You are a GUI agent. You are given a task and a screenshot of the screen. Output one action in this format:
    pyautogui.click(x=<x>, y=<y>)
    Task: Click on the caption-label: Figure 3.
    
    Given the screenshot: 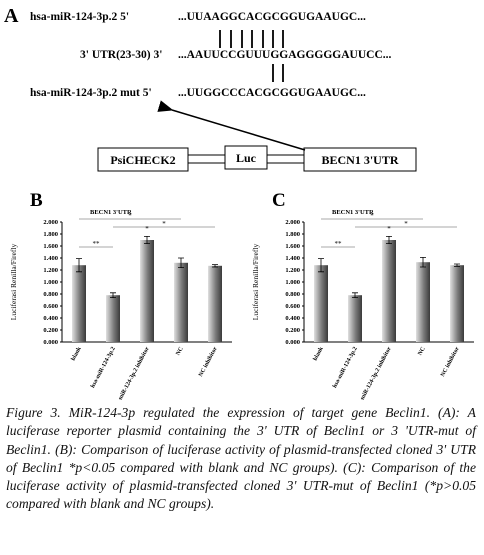 What is the action you would take?
    pyautogui.click(x=33, y=412)
    